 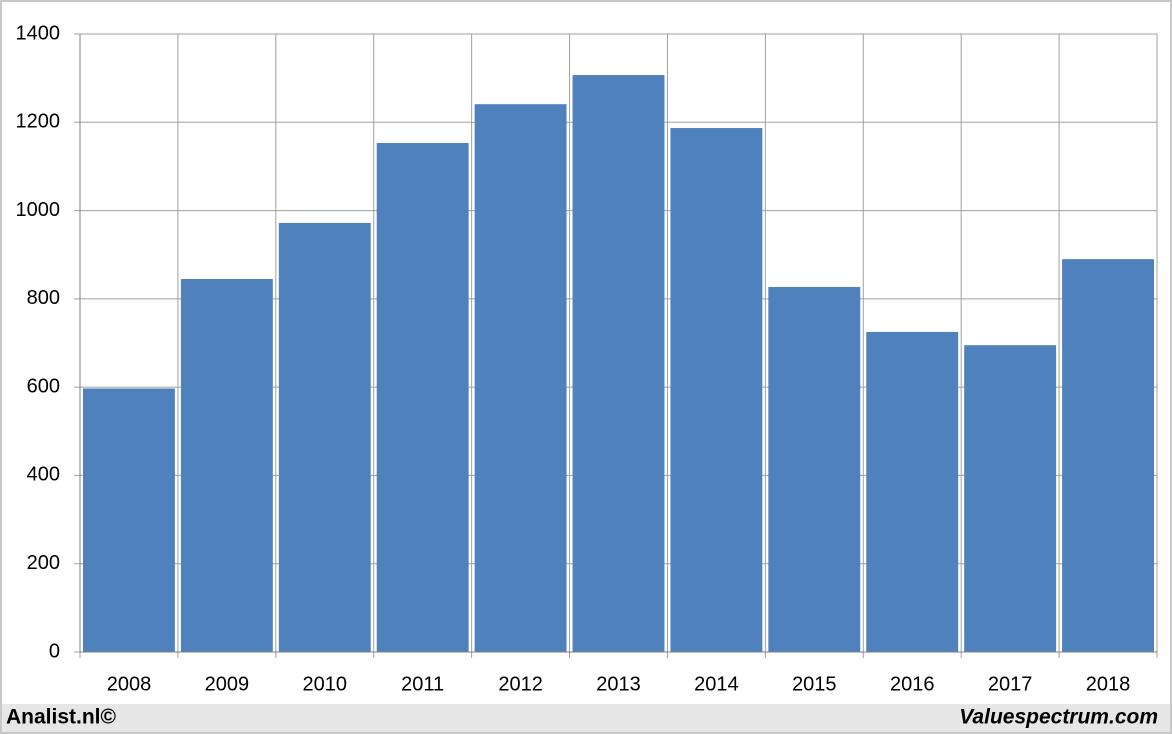 What do you see at coordinates (1010, 684) in the screenshot?
I see `x-tick-label: 2017` at bounding box center [1010, 684].